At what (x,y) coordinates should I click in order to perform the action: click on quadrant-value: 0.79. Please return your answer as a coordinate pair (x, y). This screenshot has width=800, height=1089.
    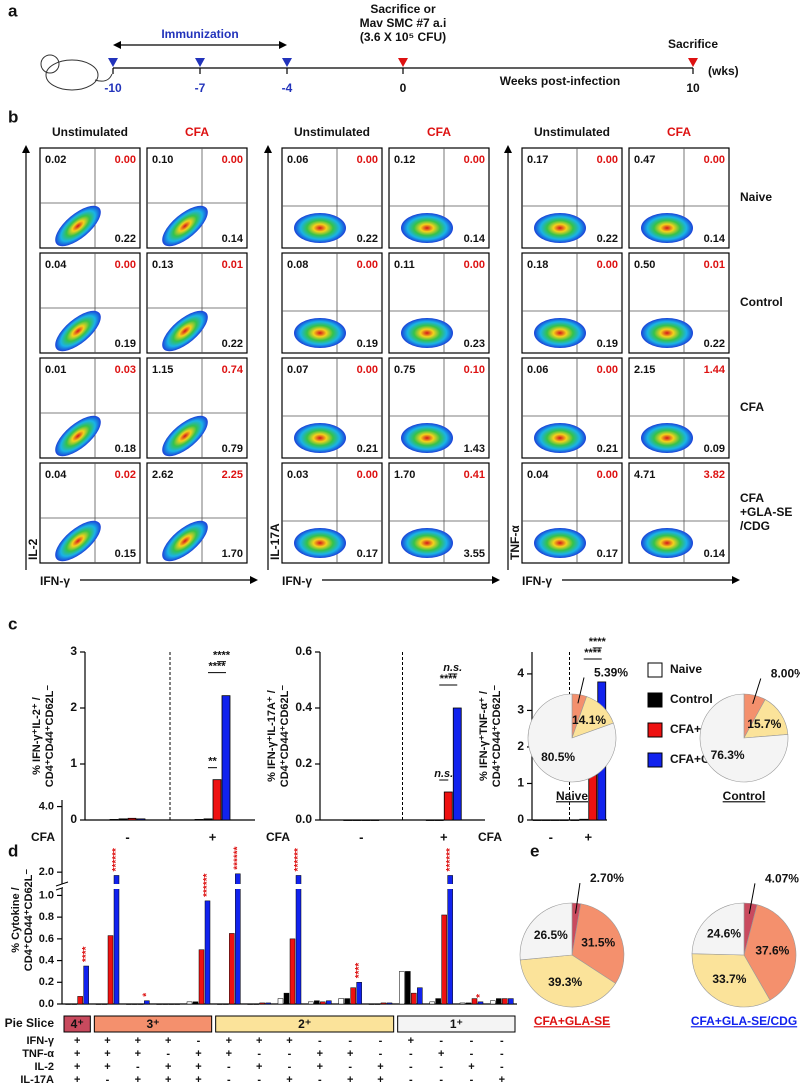
    Looking at the image, I should click on (232, 449).